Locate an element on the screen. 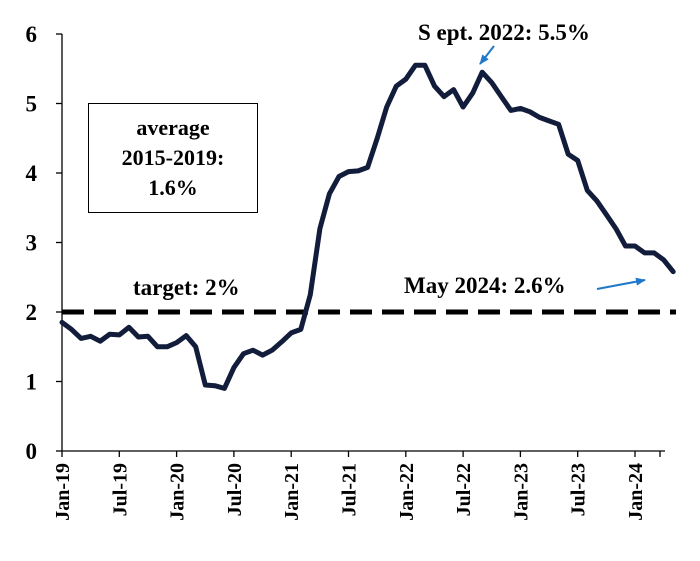  y-tick-label: 4 is located at coordinates (32, 173).